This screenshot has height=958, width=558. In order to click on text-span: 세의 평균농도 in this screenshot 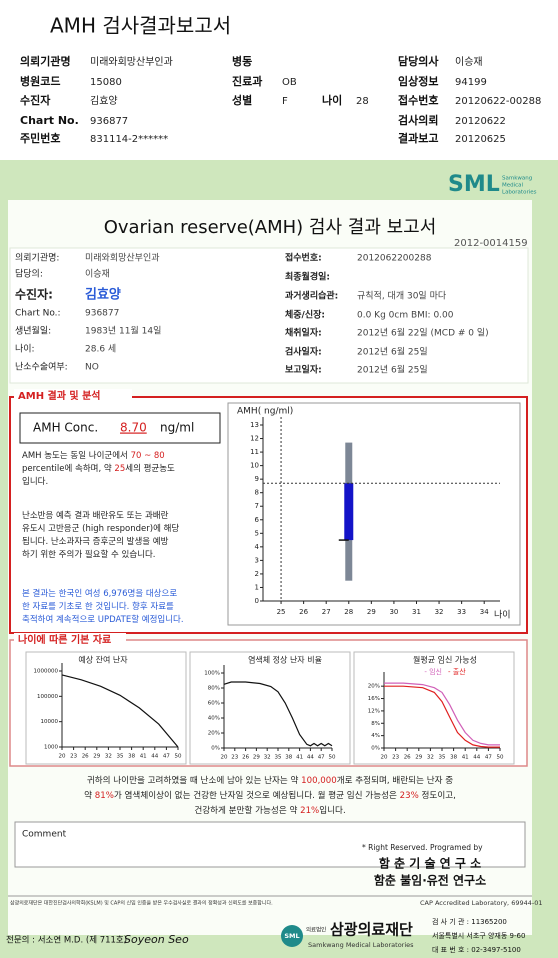, I will do `click(150, 468)`.